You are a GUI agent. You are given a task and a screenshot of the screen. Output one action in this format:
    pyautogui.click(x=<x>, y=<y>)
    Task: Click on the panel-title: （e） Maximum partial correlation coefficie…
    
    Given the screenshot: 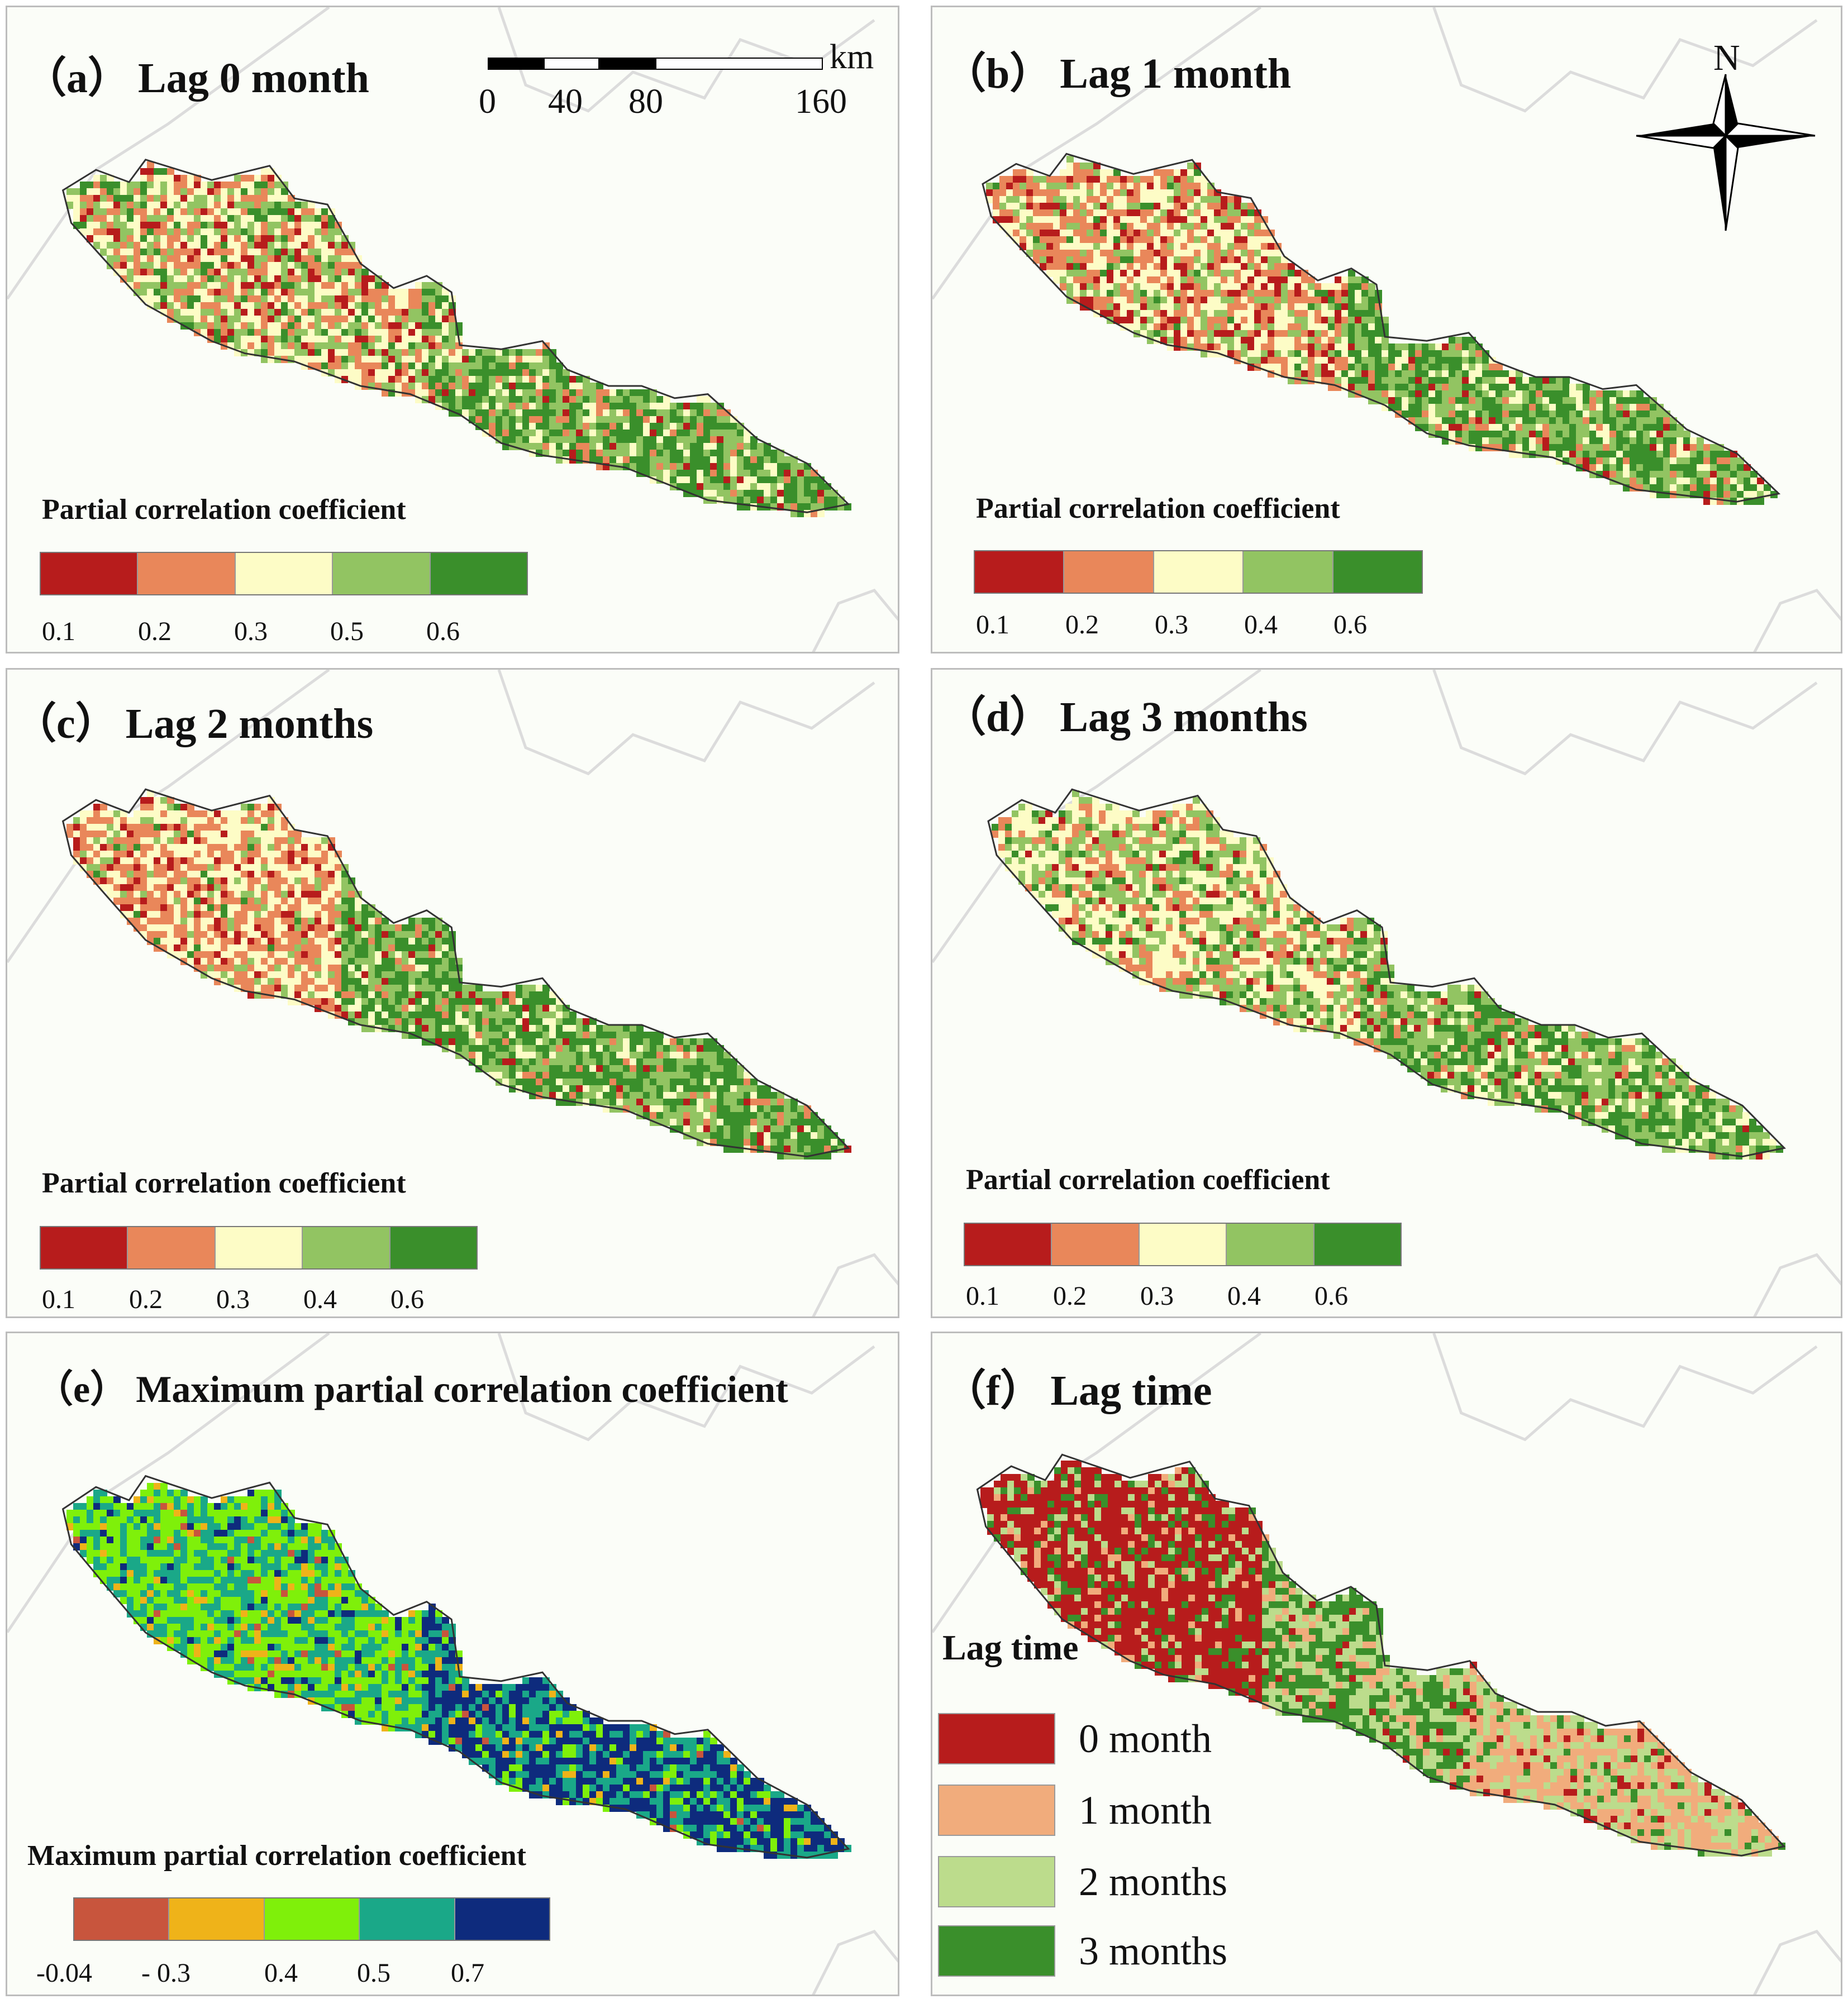 What is the action you would take?
    pyautogui.click(x=411, y=1385)
    